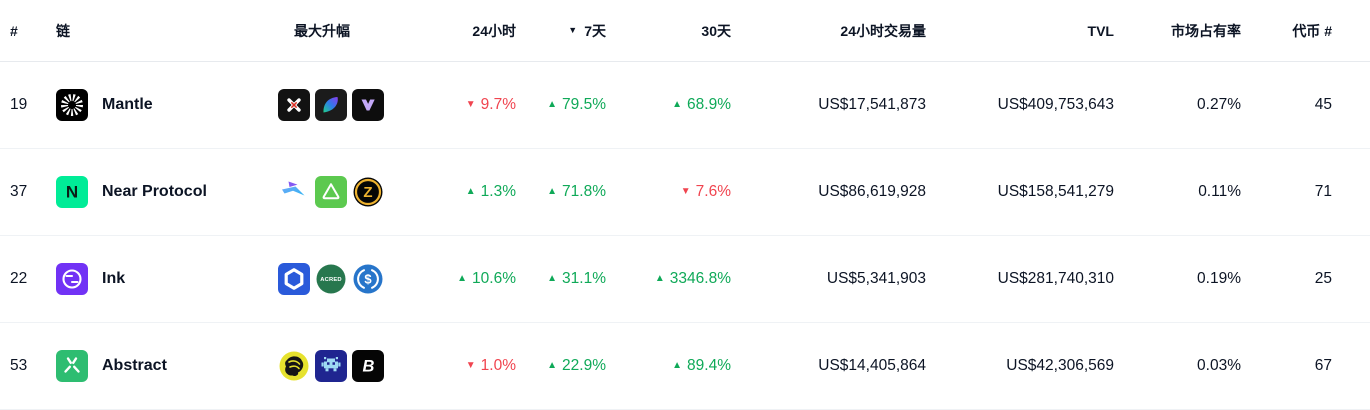 This screenshot has height=410, width=1370. Describe the element at coordinates (1055, 104) in the screenshot. I see `tvl-value: US$409,753,643` at that location.